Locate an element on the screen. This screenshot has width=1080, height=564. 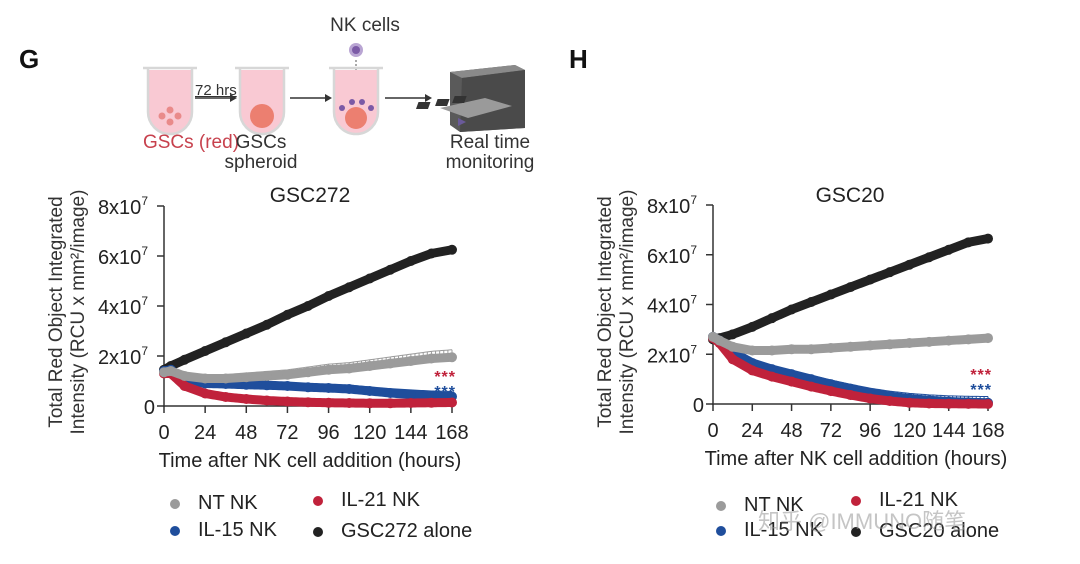
tube-gscs-icon is located at coordinates (170, 101).